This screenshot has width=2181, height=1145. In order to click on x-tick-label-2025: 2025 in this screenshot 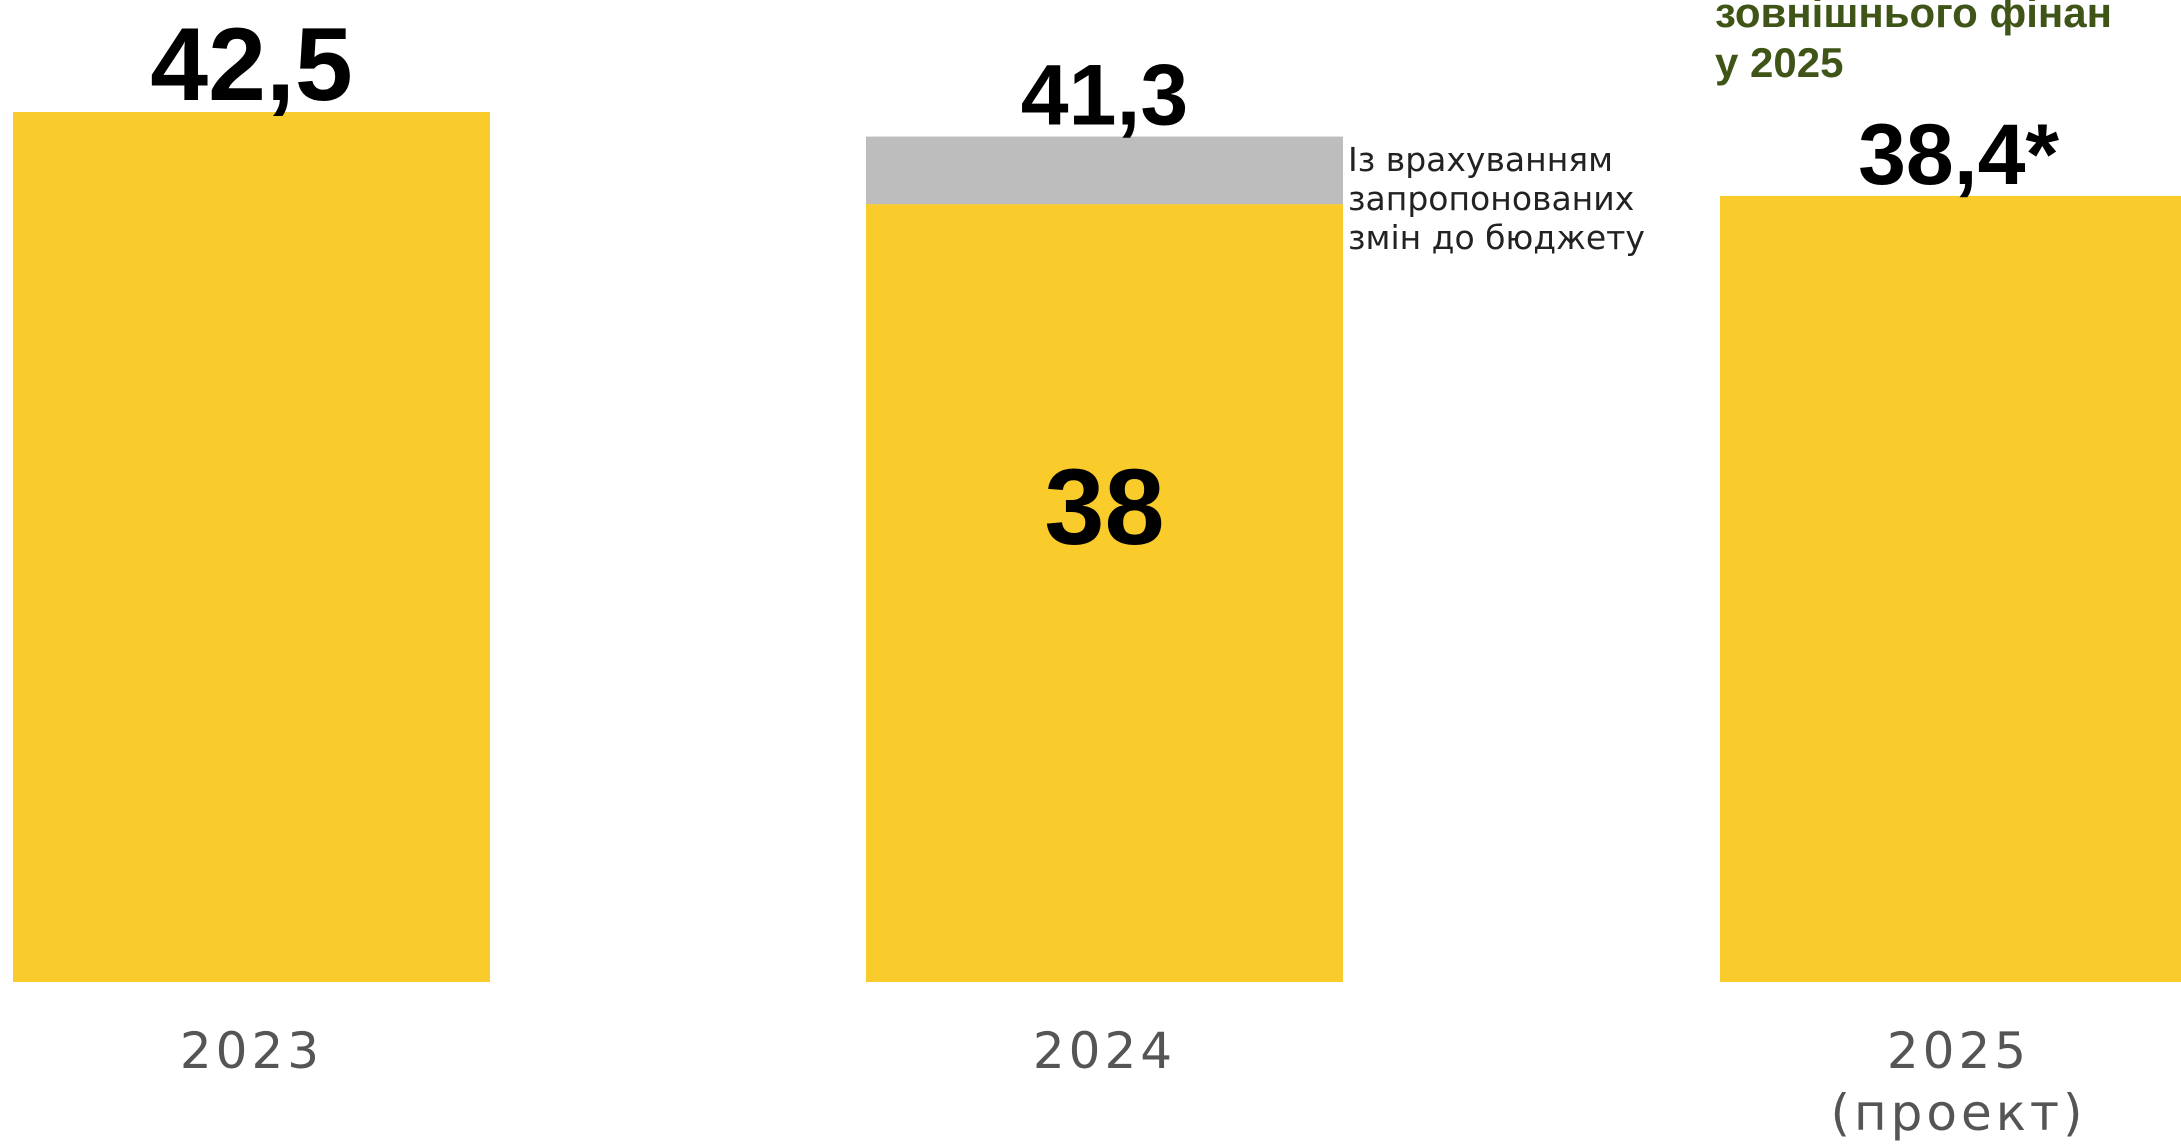, I will do `click(1958, 1051)`.